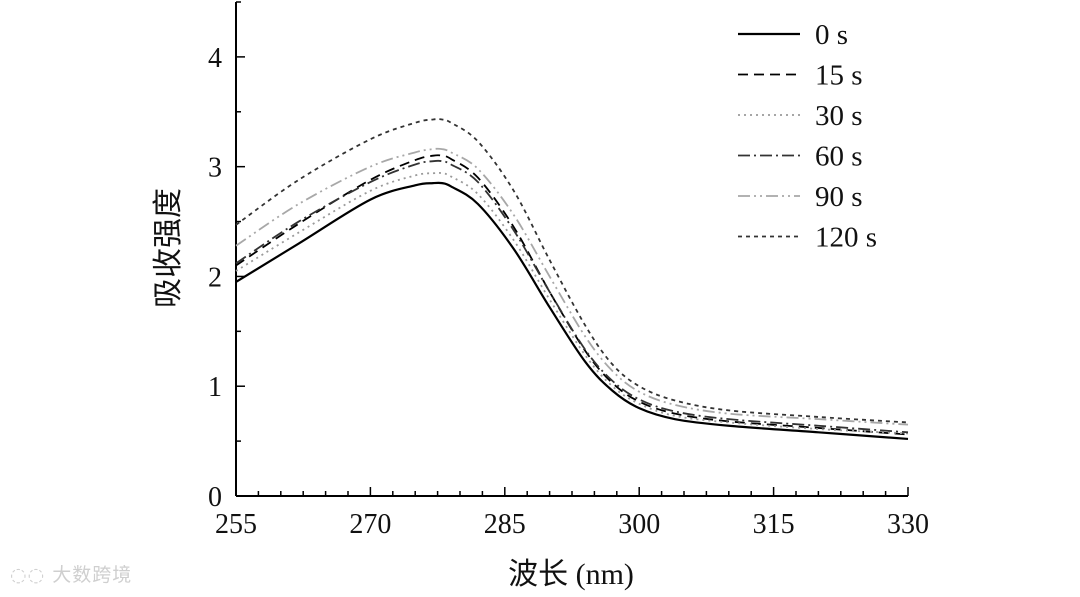 This screenshot has height=597, width=1080. Describe the element at coordinates (215, 497) in the screenshot. I see `y-tick-label: 0` at that location.